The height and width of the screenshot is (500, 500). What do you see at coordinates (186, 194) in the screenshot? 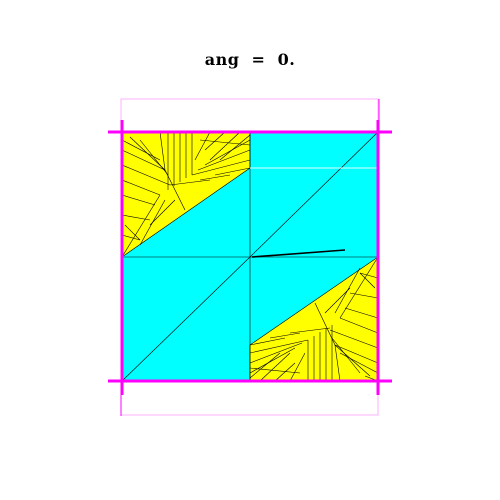
I see `yellow-region-top-left` at bounding box center [186, 194].